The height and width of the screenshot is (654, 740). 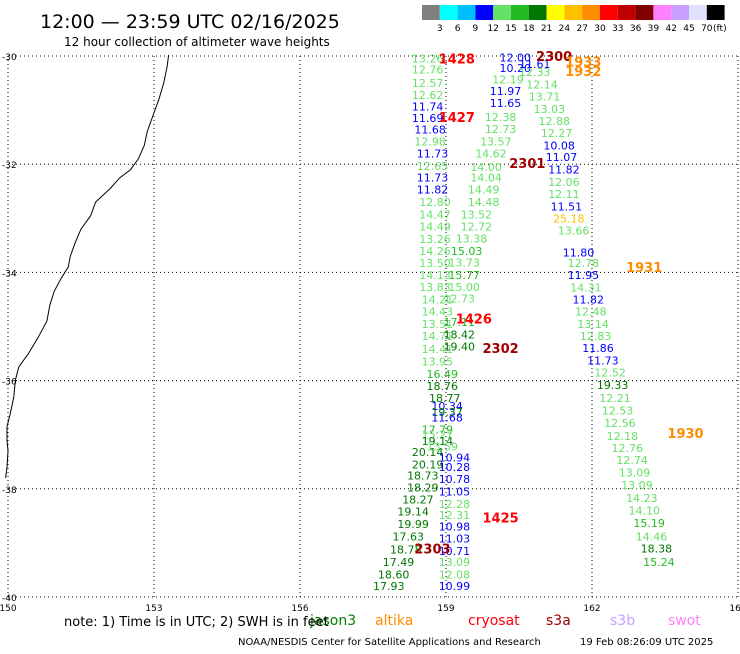 I want to click on wave-height-point: 10.71, so click(x=455, y=551).